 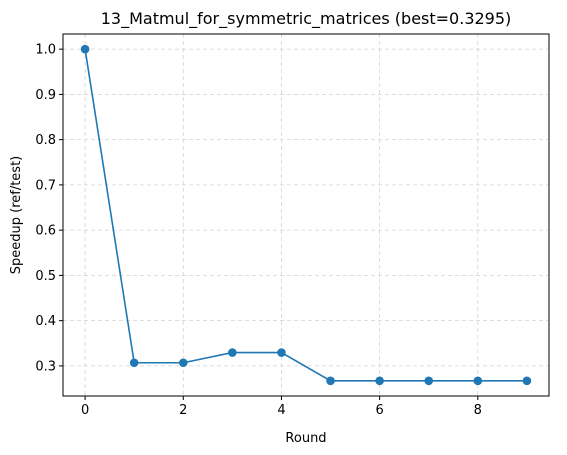 I want to click on y-tick-label: 0.4, so click(x=45, y=321).